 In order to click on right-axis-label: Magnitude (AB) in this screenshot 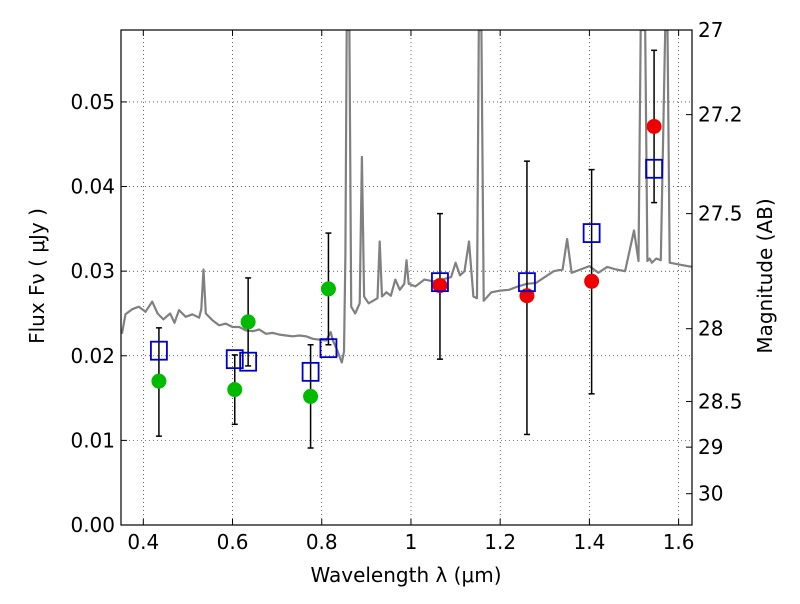, I will do `click(765, 275)`.